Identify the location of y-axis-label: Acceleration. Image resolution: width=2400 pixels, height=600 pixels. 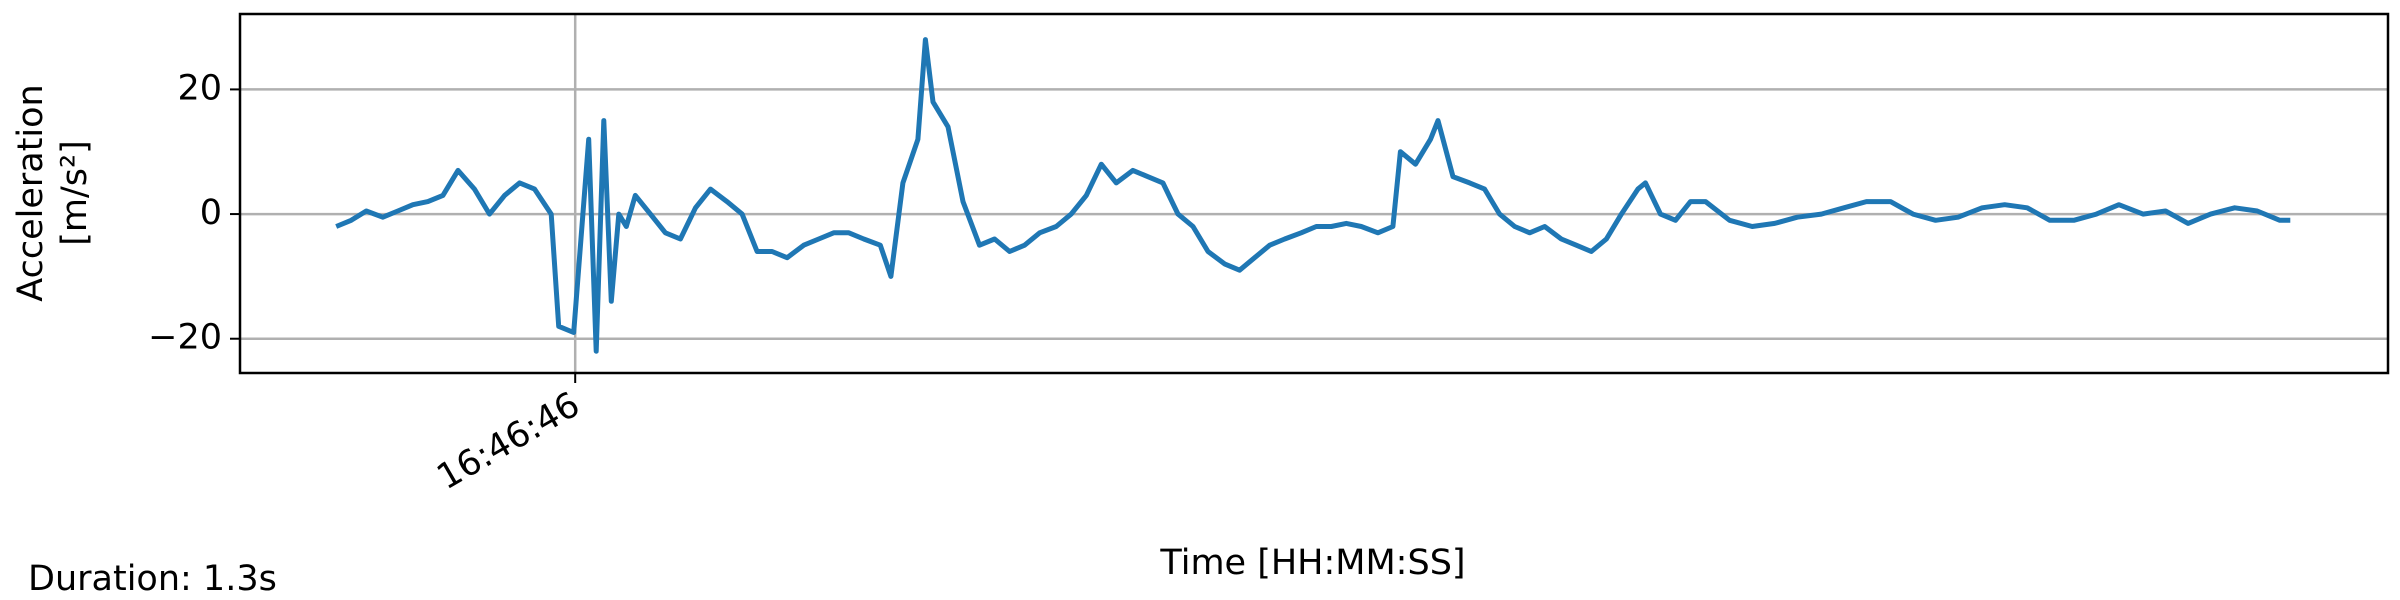
(31, 193).